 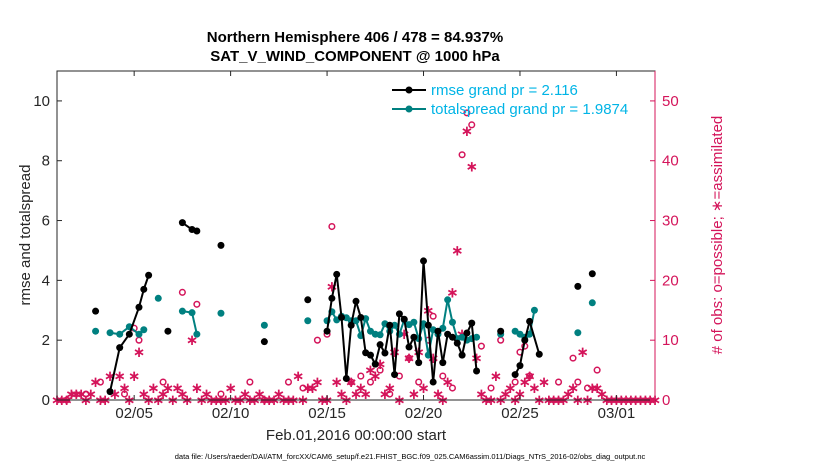 What do you see at coordinates (356, 435) in the screenshot?
I see `x-axis-label: Feb.01,2016 00:00:00 start` at bounding box center [356, 435].